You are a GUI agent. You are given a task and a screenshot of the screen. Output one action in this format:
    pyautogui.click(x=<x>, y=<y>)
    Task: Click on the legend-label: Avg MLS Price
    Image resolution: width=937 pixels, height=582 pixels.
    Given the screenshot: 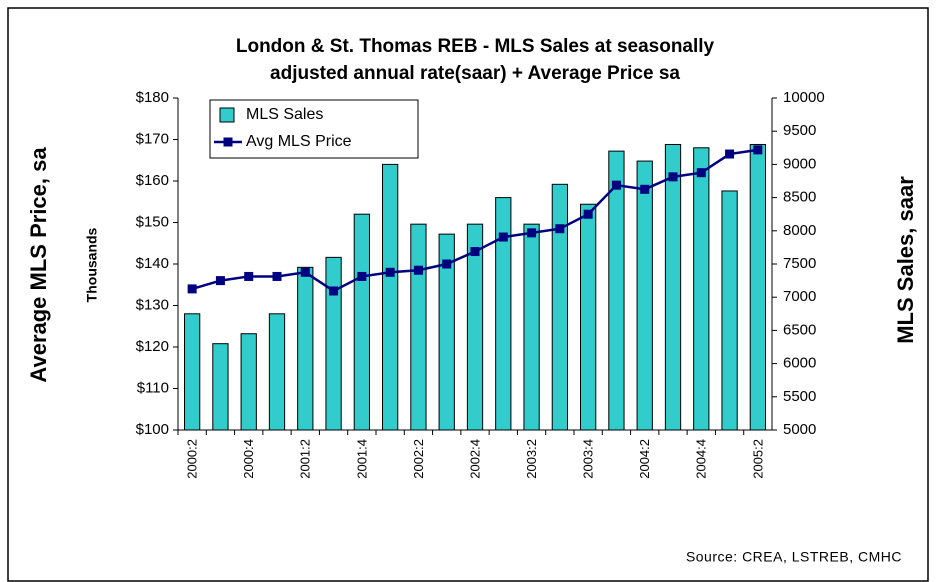 What is the action you would take?
    pyautogui.click(x=299, y=141)
    